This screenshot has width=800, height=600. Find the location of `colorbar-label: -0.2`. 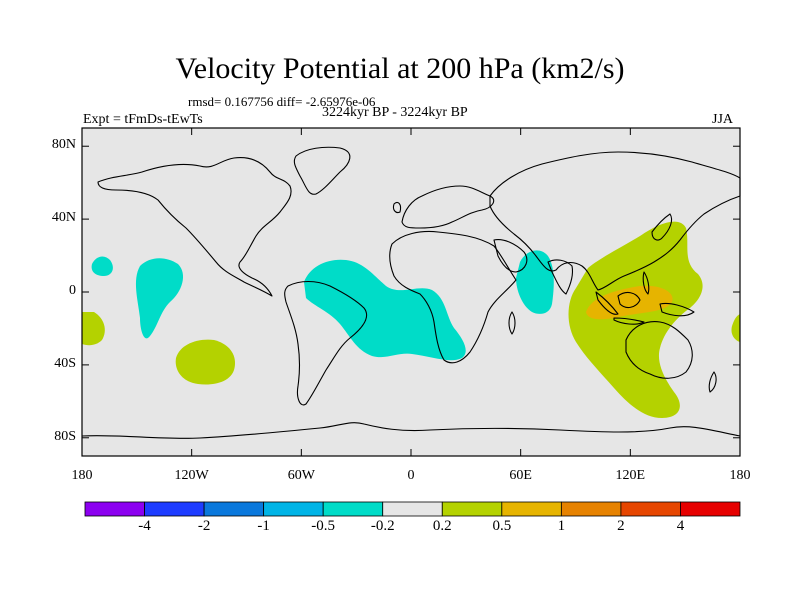

colorbar-label: -0.2 is located at coordinates (382, 526).